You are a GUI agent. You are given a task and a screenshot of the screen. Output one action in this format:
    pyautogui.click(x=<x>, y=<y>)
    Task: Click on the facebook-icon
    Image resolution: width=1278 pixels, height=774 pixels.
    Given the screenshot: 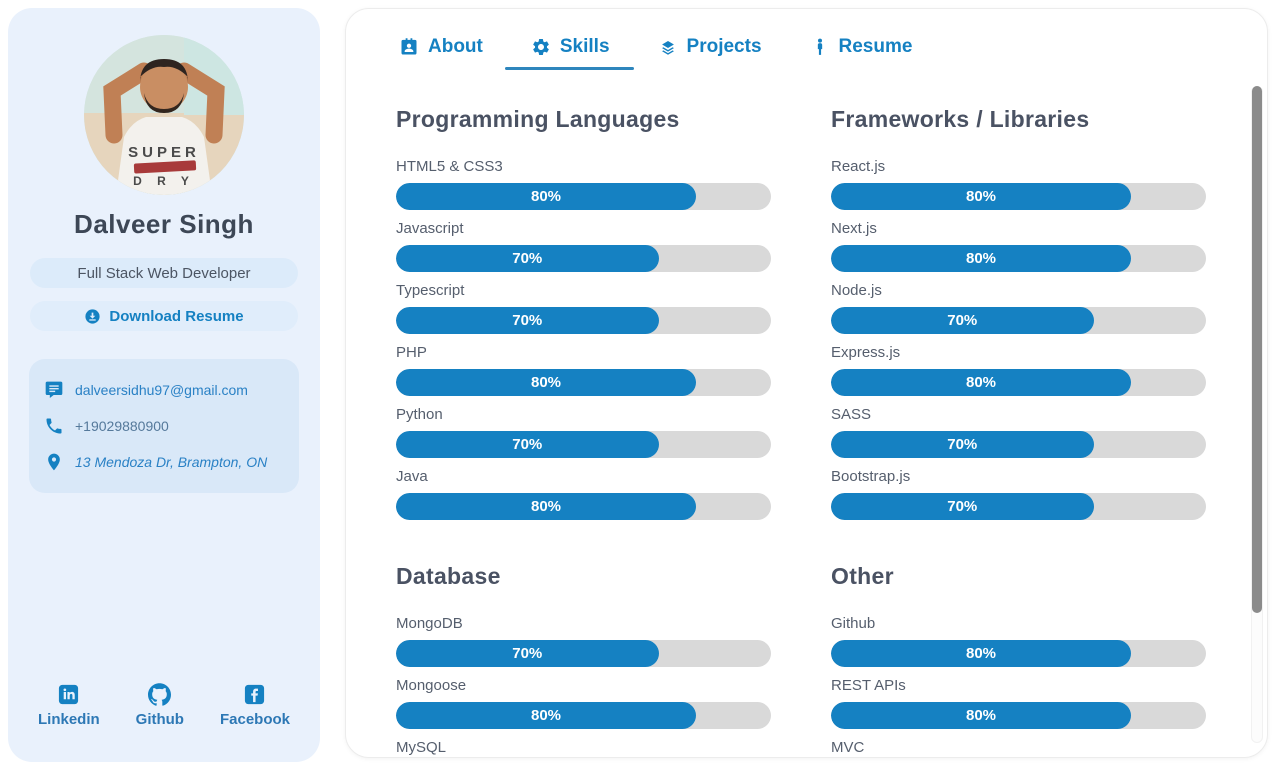 What is the action you would take?
    pyautogui.click(x=254, y=694)
    